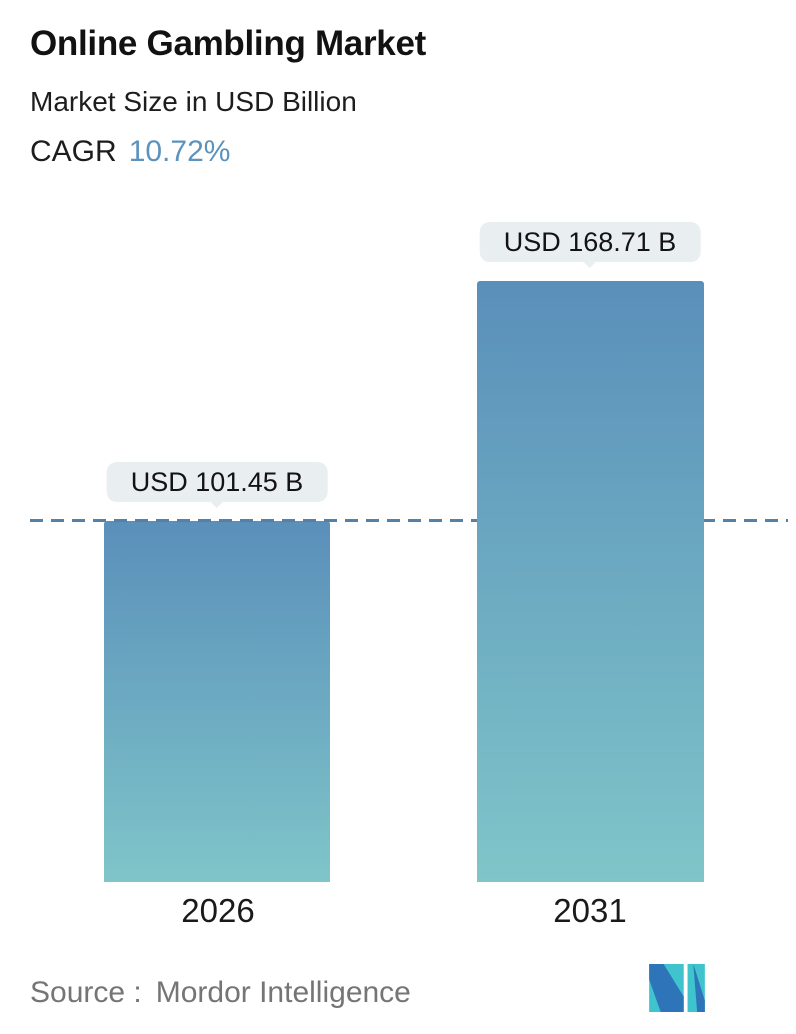 The image size is (796, 1034). I want to click on value-label-2026: USD 101.45 B, so click(217, 482).